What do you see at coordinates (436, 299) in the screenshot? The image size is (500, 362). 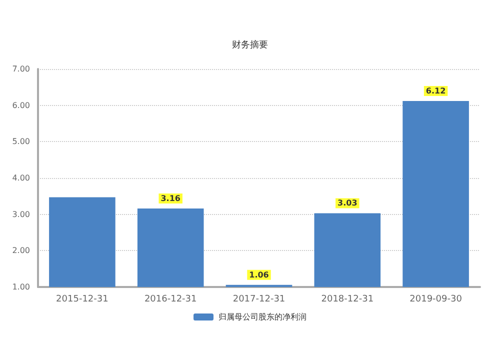 I see `x-tick-label: 2019-09-30` at bounding box center [436, 299].